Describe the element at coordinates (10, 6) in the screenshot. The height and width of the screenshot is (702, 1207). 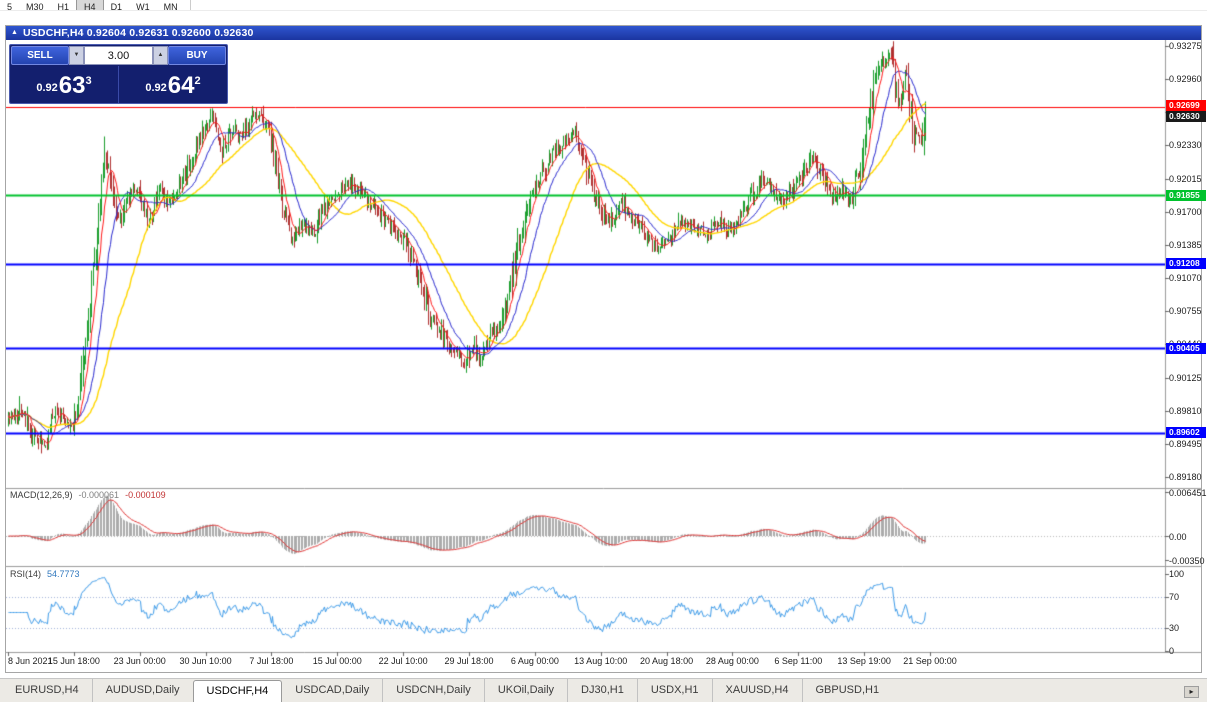
I see `period-m5-button: 5` at that location.